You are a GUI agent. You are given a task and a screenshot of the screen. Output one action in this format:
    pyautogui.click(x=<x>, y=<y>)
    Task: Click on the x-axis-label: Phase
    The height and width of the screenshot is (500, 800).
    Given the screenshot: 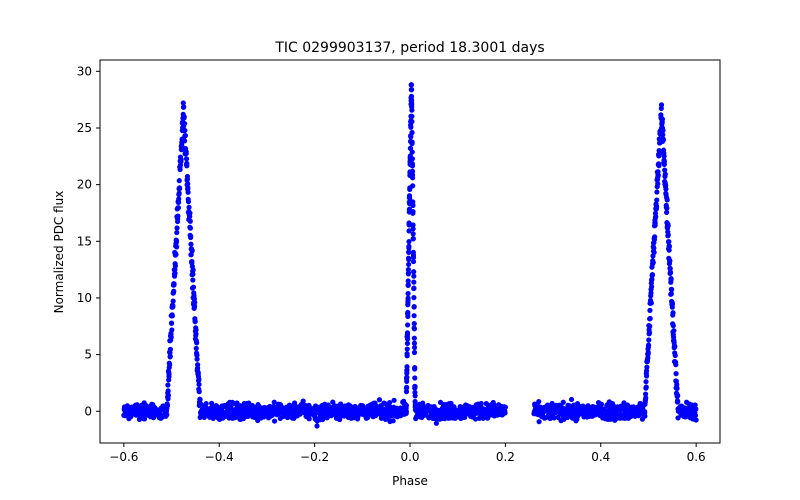 What is the action you would take?
    pyautogui.click(x=410, y=481)
    